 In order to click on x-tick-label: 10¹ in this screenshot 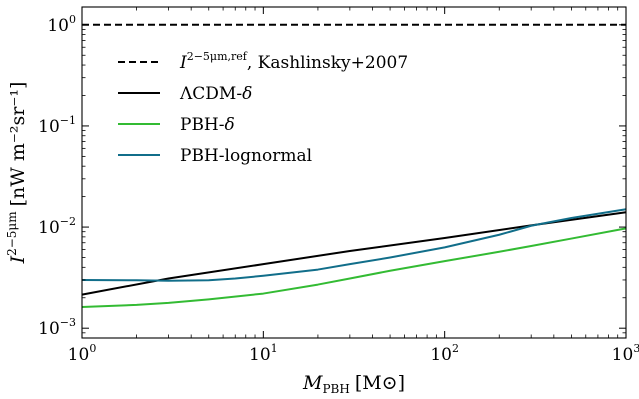, I will do `click(263, 353)`.